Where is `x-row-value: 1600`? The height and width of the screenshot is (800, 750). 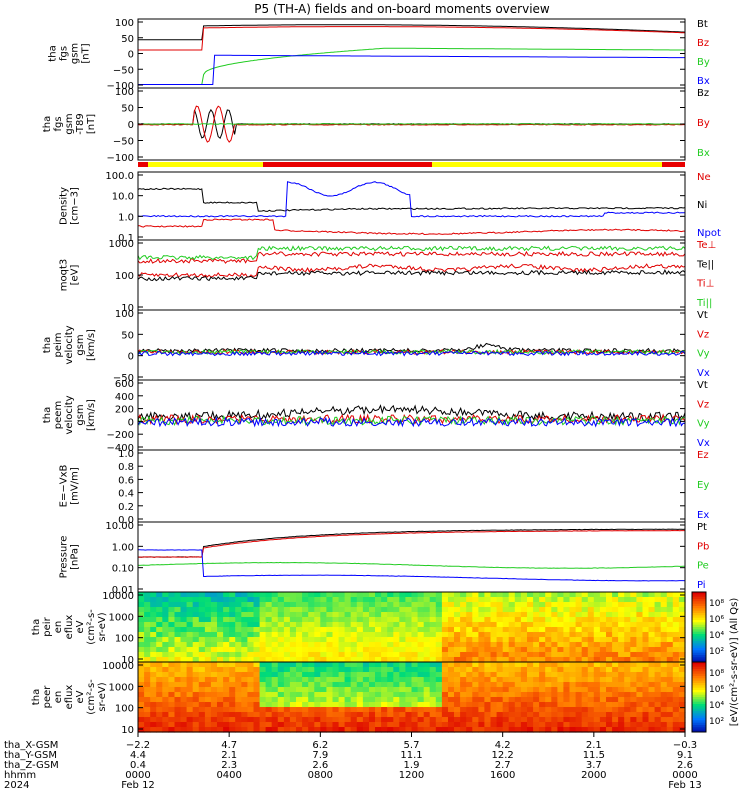
x-row-value: 1600 is located at coordinates (502, 775).